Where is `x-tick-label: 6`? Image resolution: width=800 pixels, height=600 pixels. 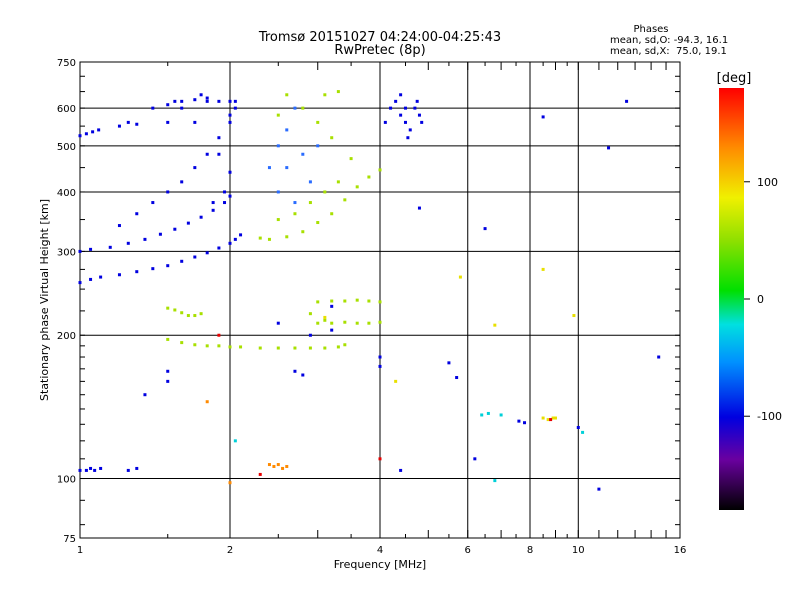
x-tick-label: 6 is located at coordinates (468, 550).